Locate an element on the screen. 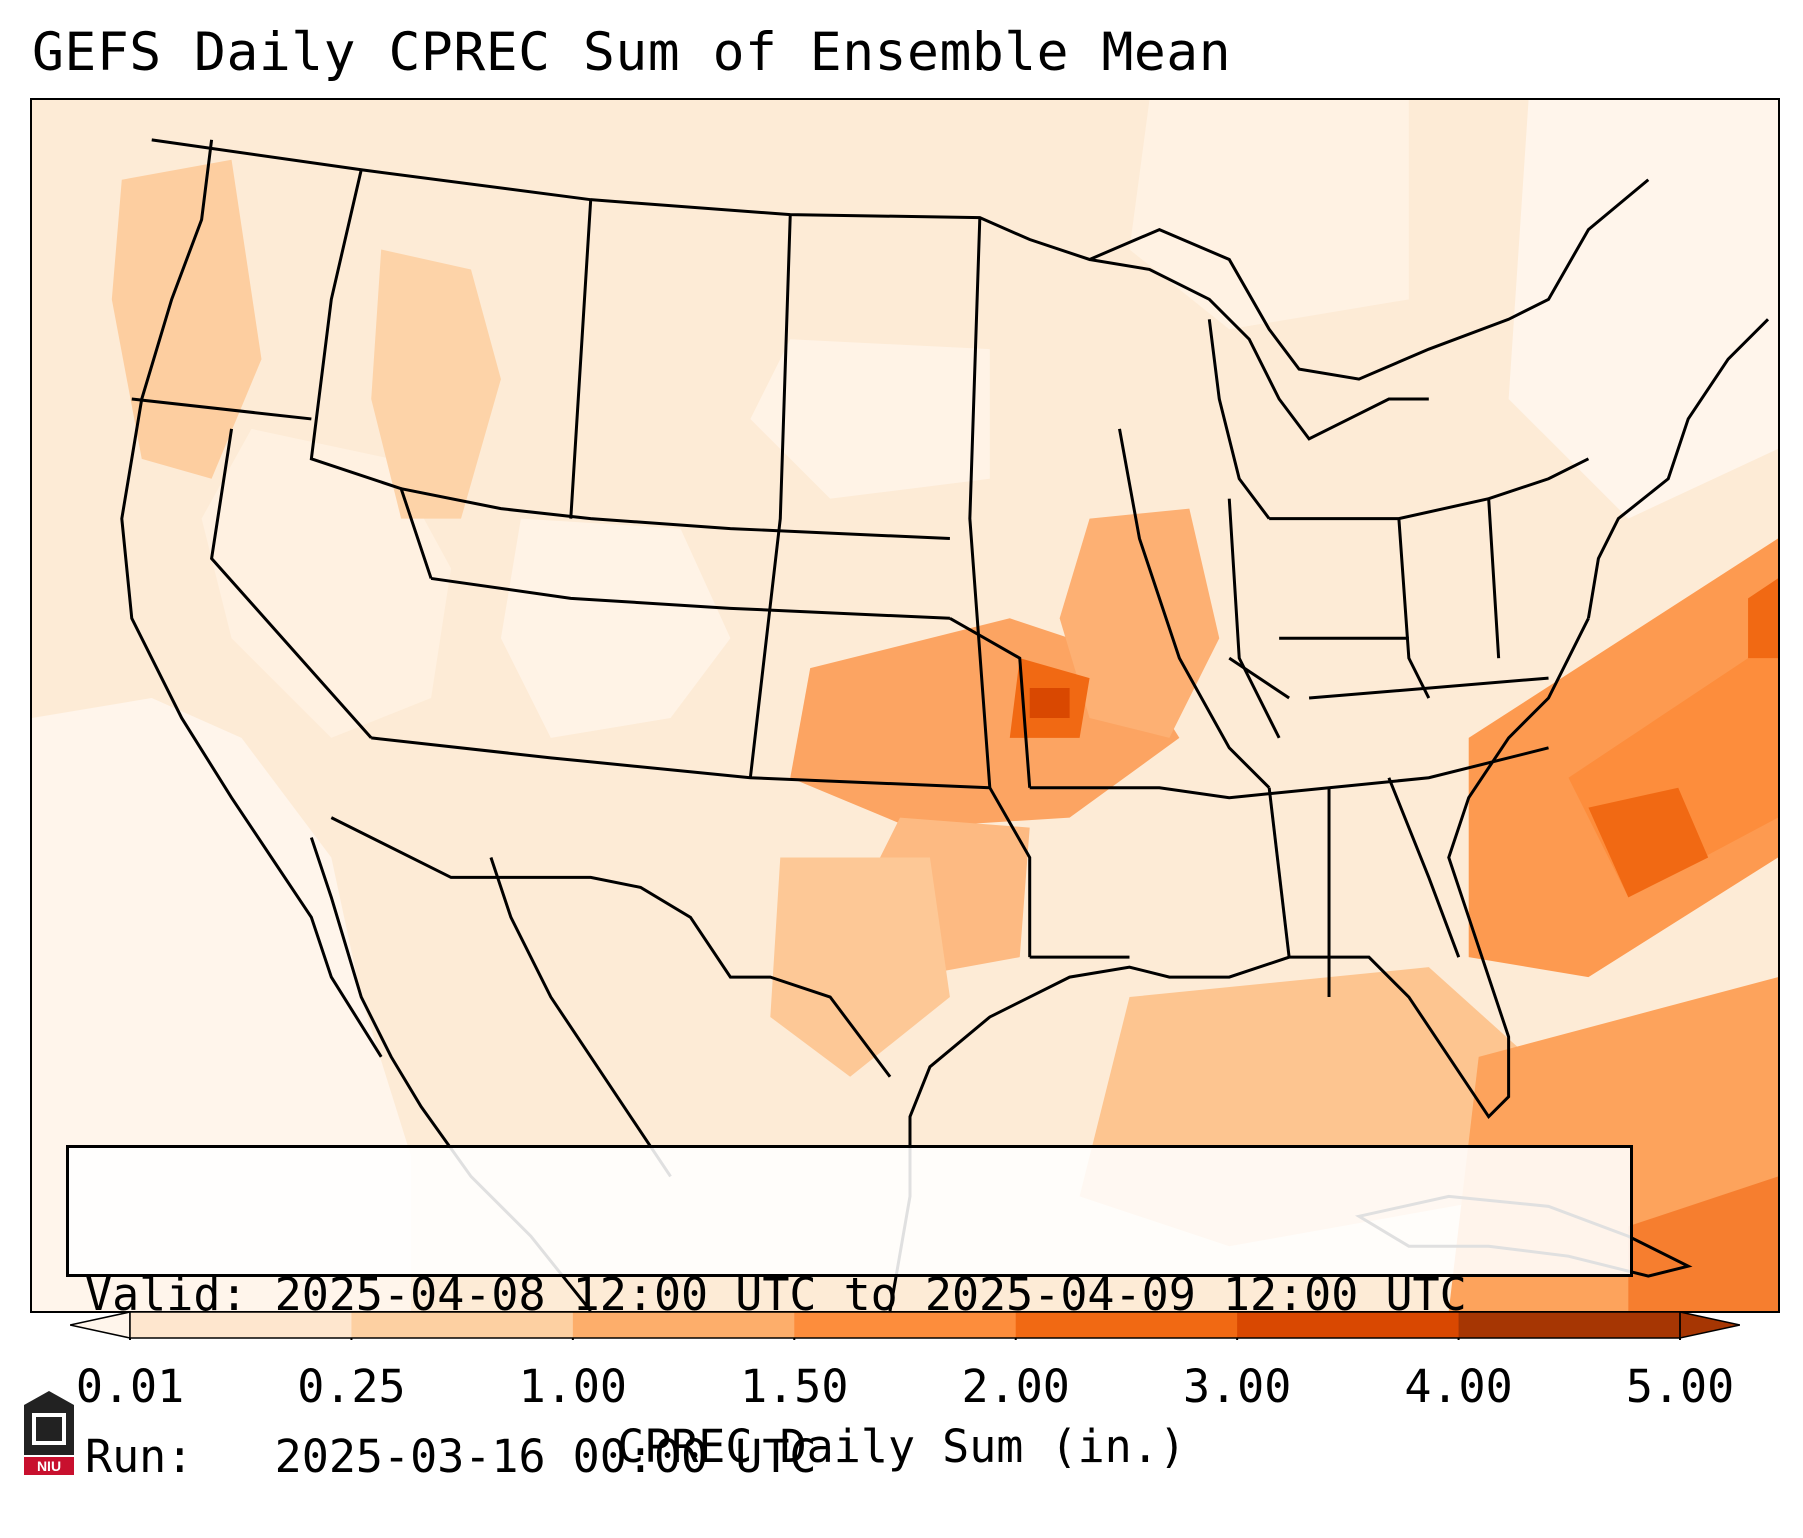  logo-window-inner is located at coordinates (49, 1429).